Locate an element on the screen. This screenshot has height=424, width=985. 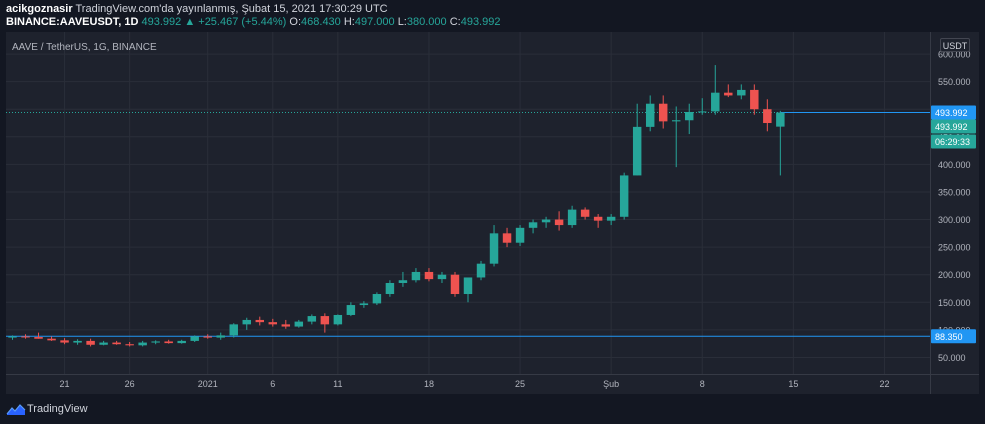
axis-corner is located at coordinates (954, 384).